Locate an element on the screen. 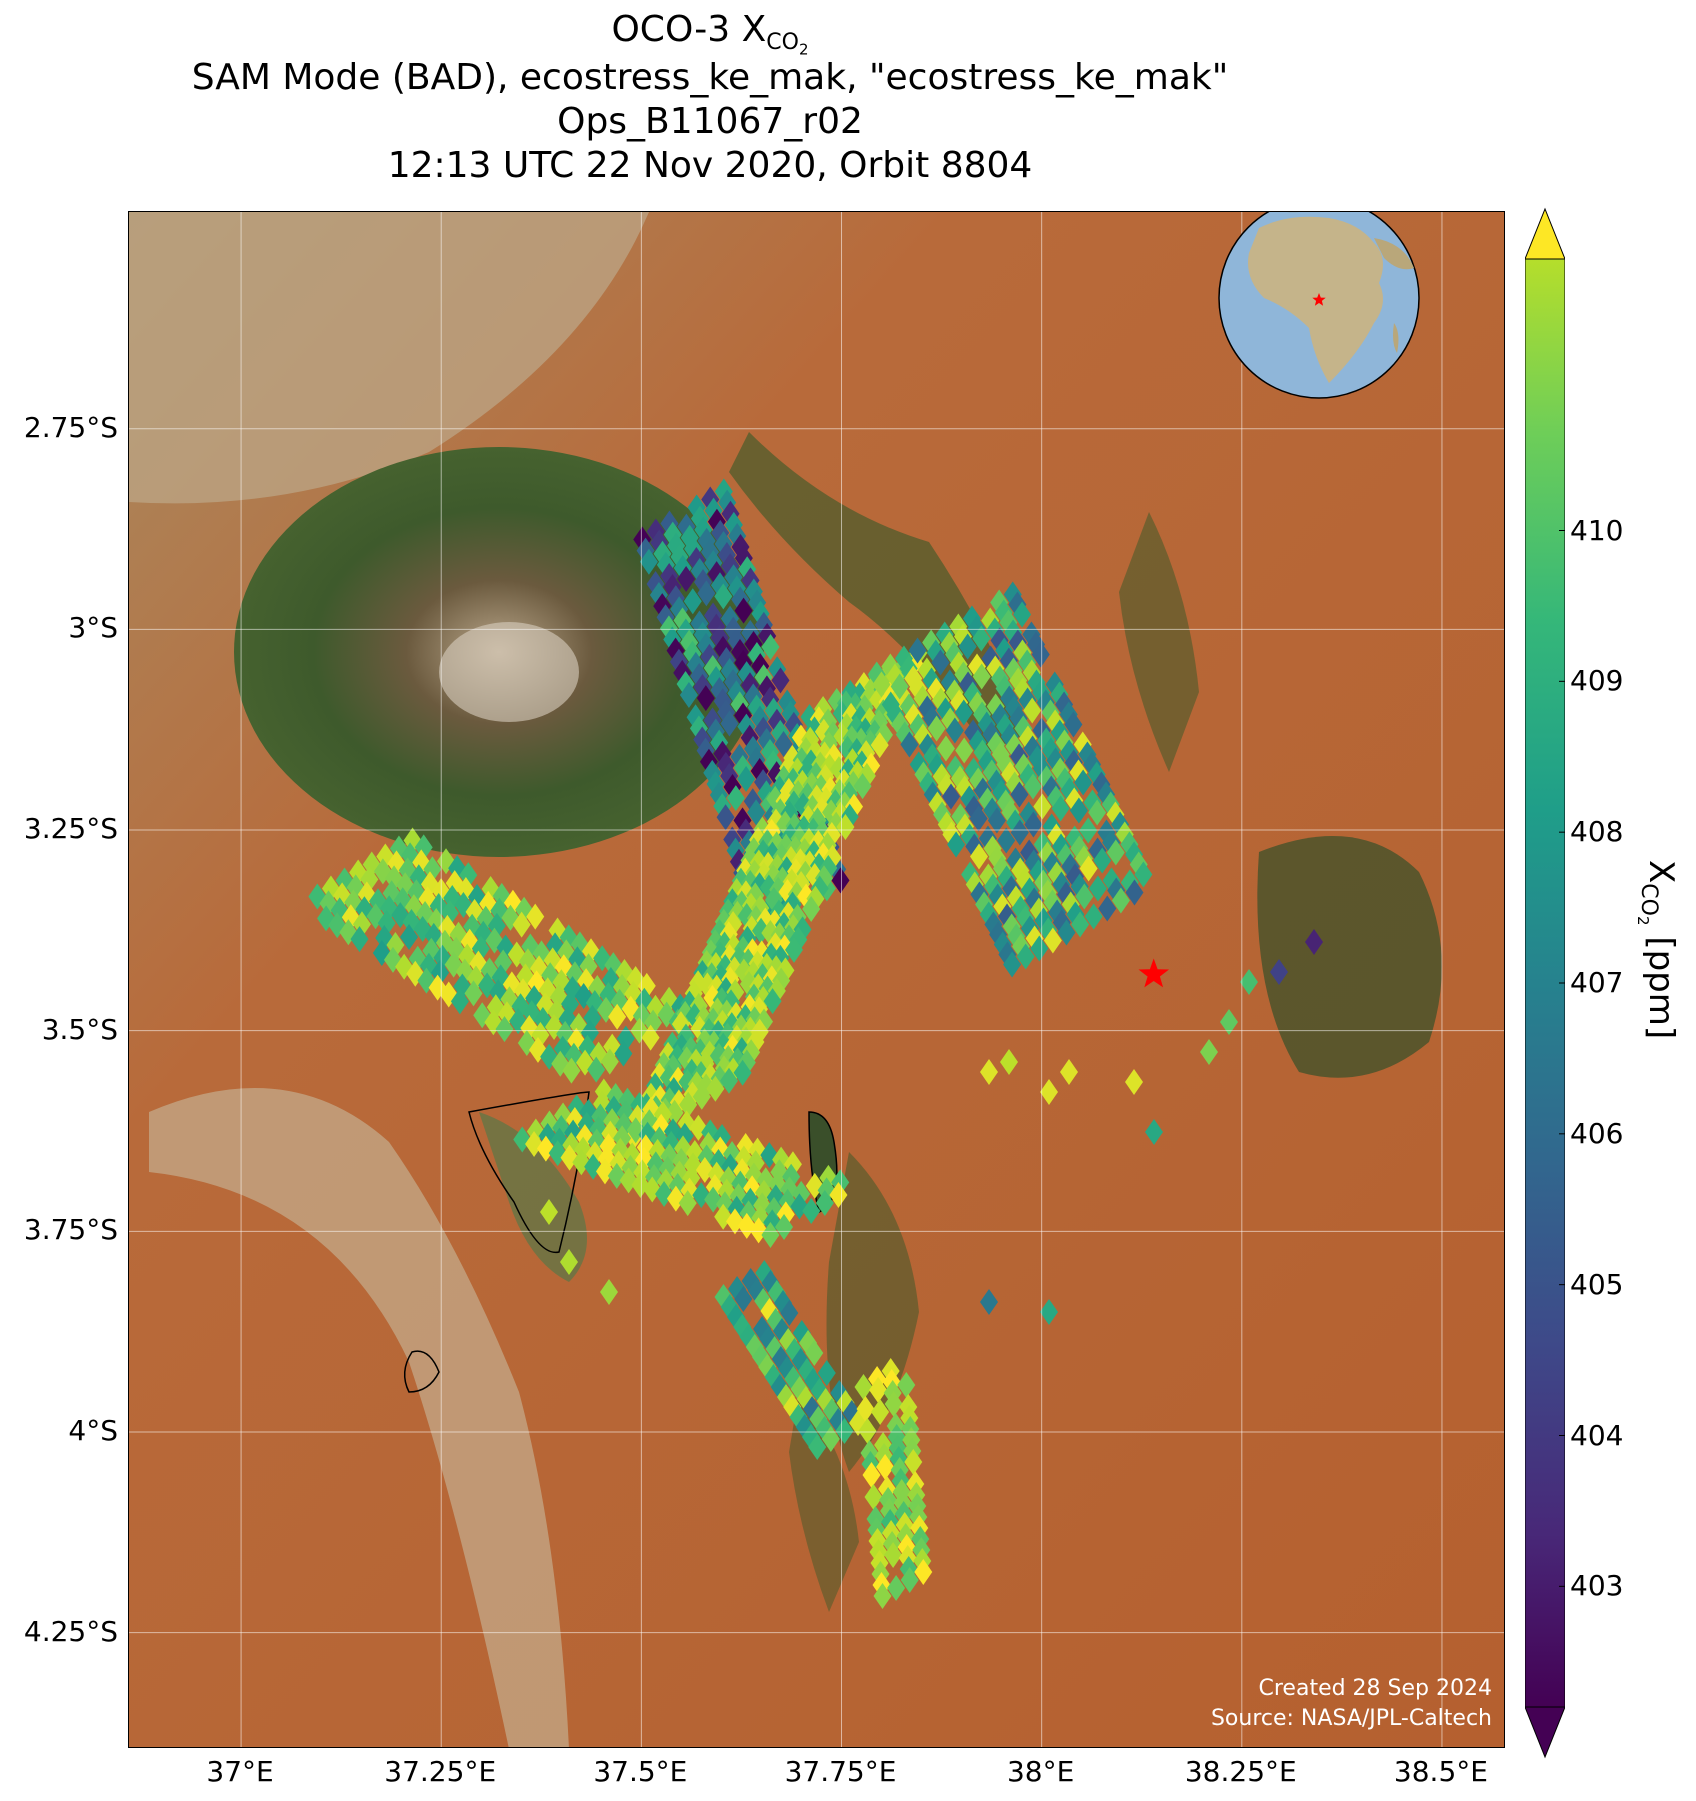  lat-tick-label: 3°S is located at coordinates (93, 628).